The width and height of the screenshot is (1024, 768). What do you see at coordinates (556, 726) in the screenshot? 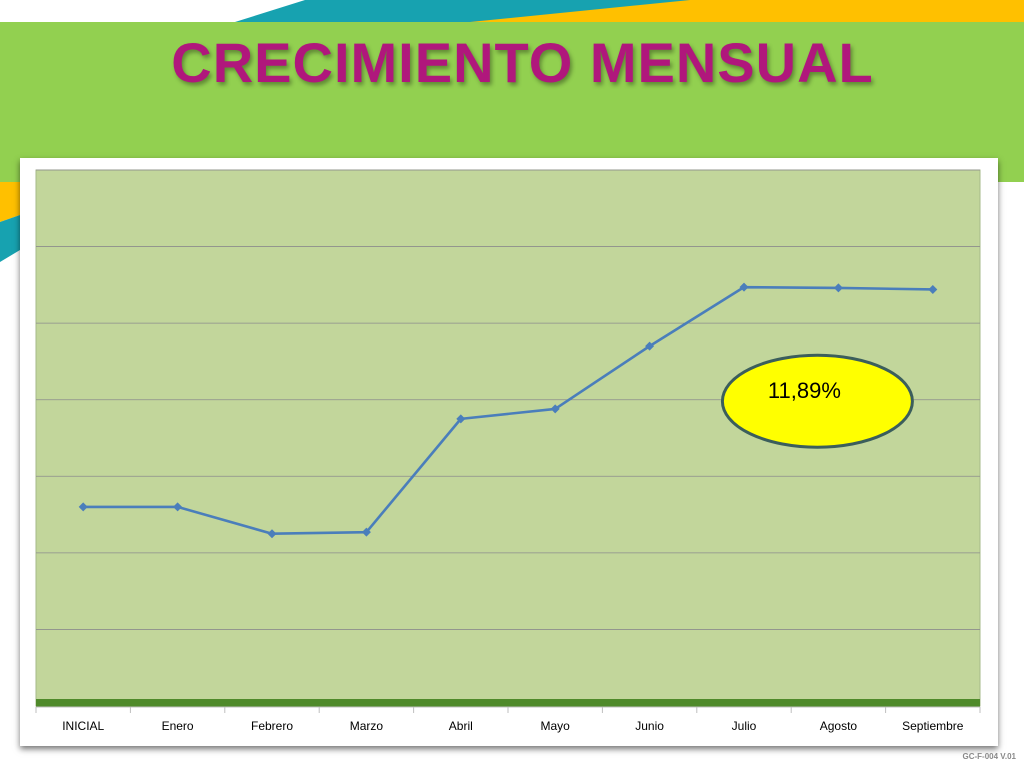
I see `x-tick-label: Mayo` at bounding box center [556, 726].